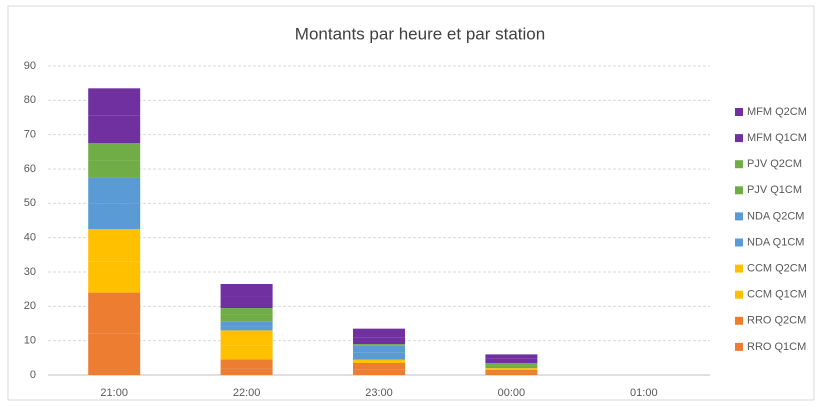 The height and width of the screenshot is (406, 823). What do you see at coordinates (30, 238) in the screenshot?
I see `y-tick-label: 40` at bounding box center [30, 238].